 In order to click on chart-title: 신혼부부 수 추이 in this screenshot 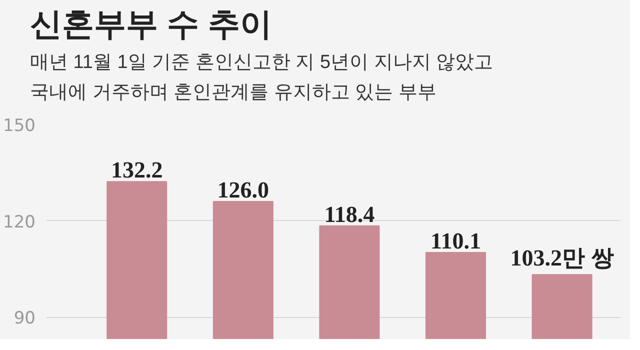, I will do `click(151, 24)`.